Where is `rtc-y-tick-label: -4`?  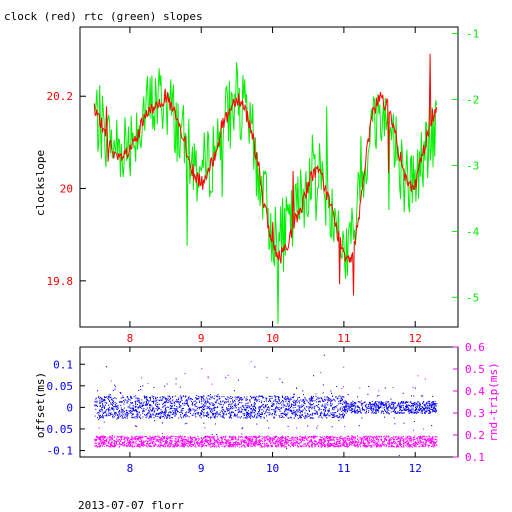 rtc-y-tick-label: -4 is located at coordinates (473, 231).